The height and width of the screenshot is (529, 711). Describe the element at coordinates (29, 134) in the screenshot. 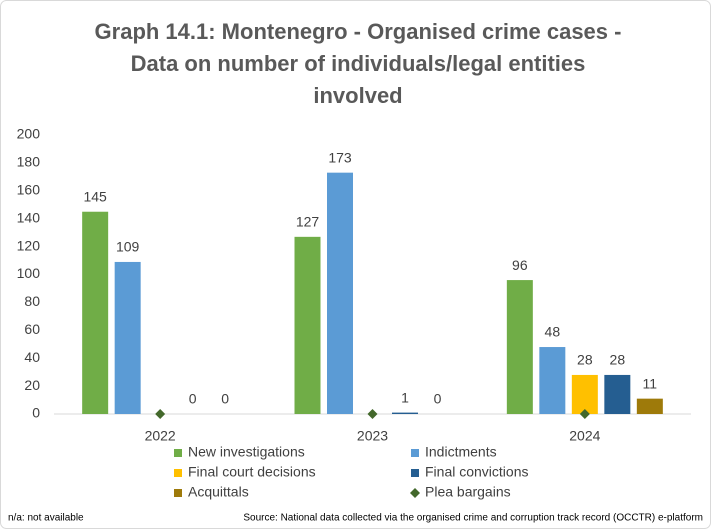

I see `y-tick-label: 200` at that location.